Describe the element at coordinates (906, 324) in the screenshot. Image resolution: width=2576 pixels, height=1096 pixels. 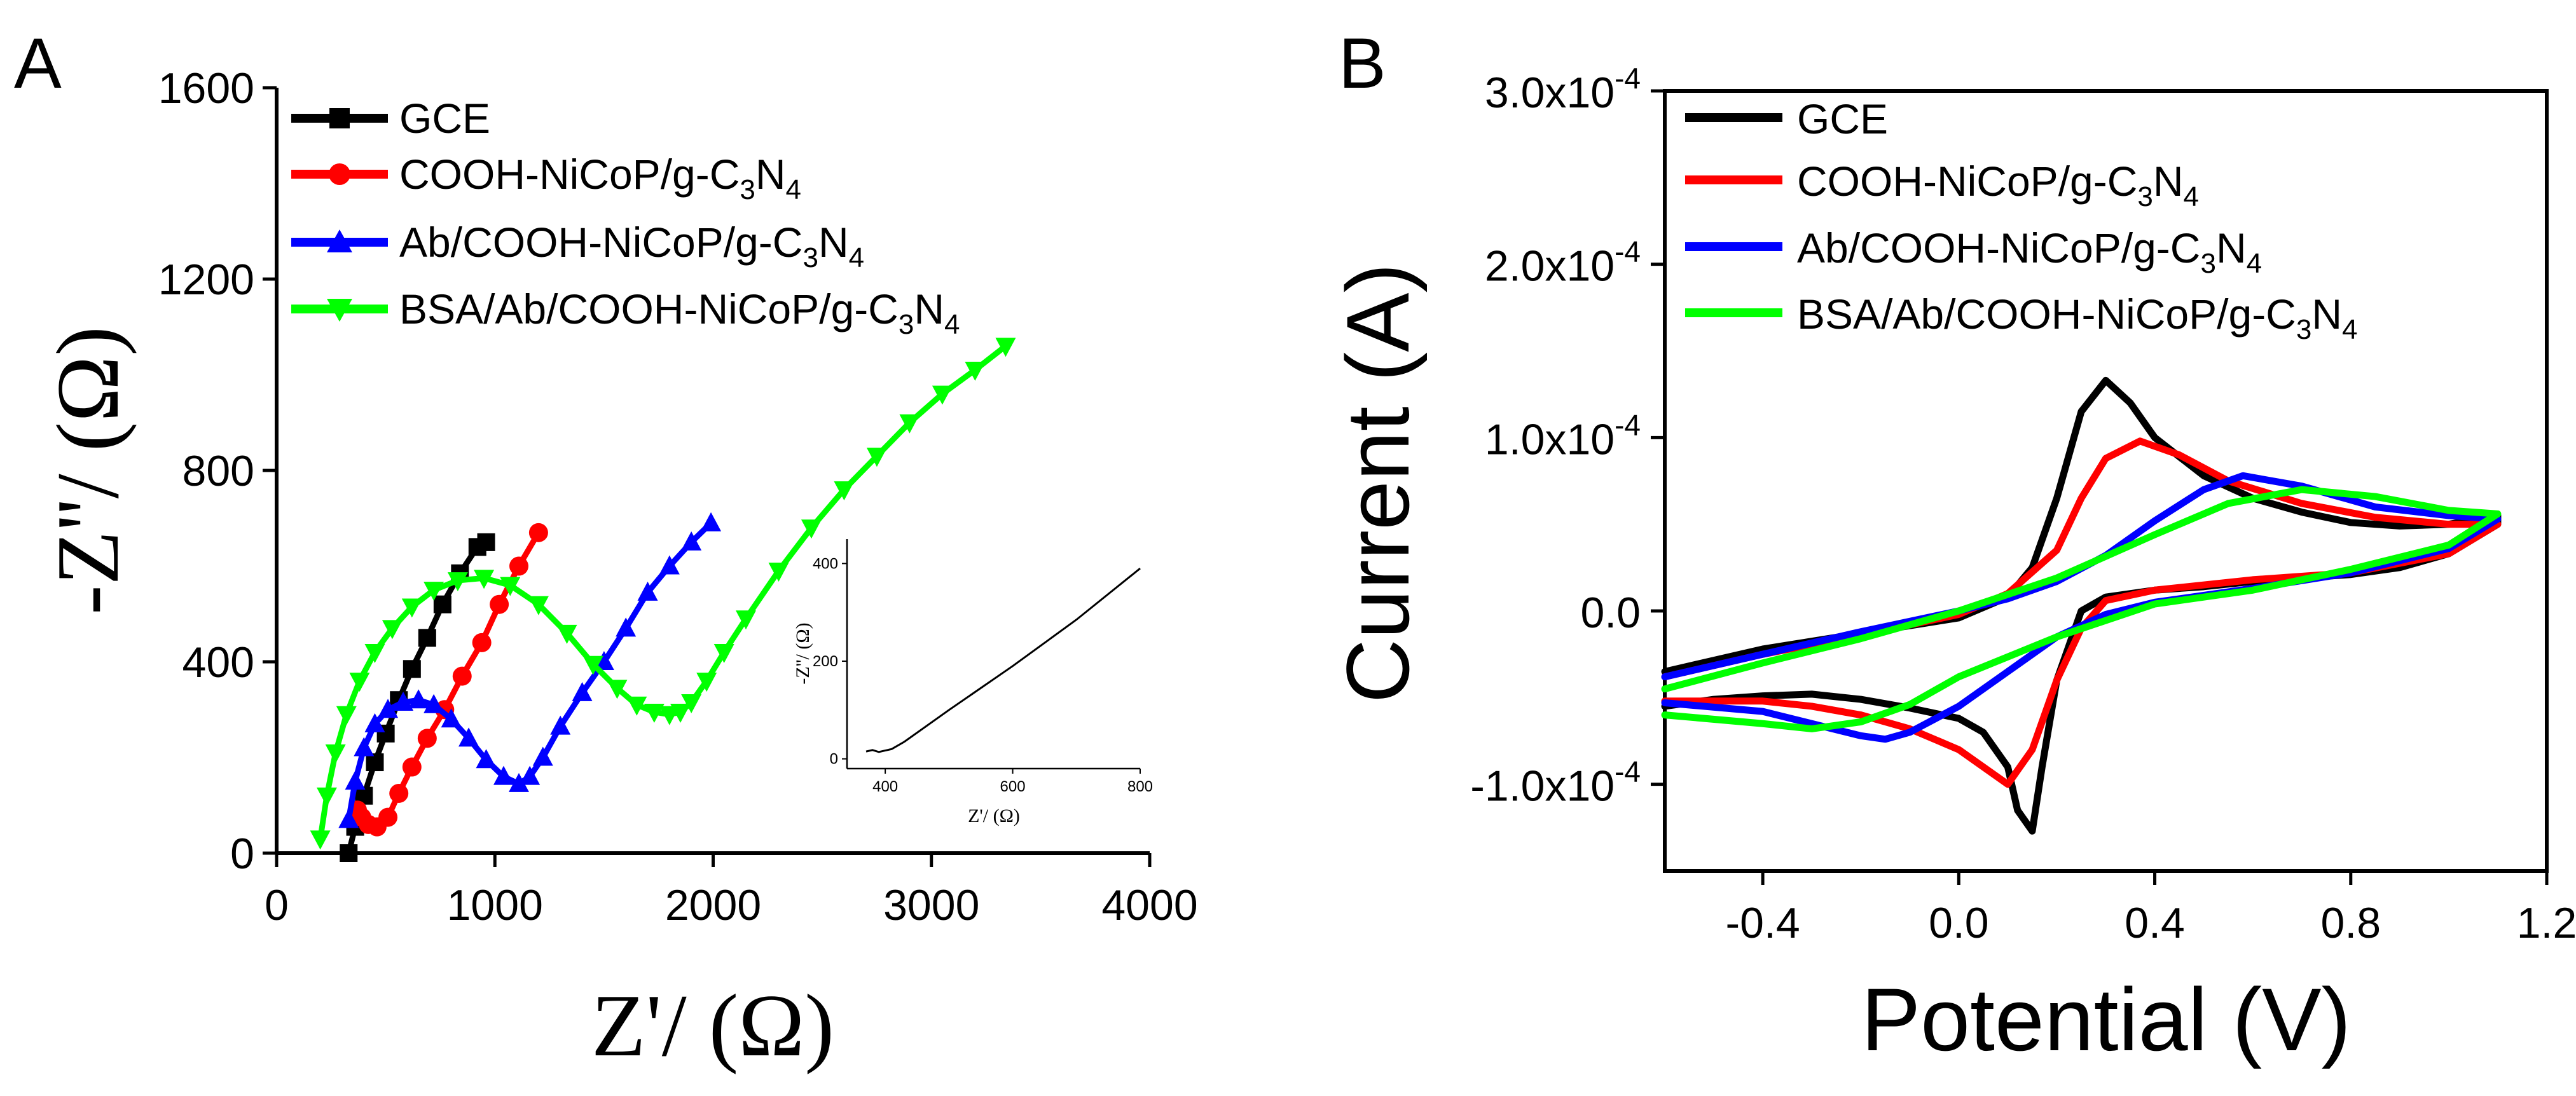
I see `legend-a-bsa-sub1: 3` at that location.